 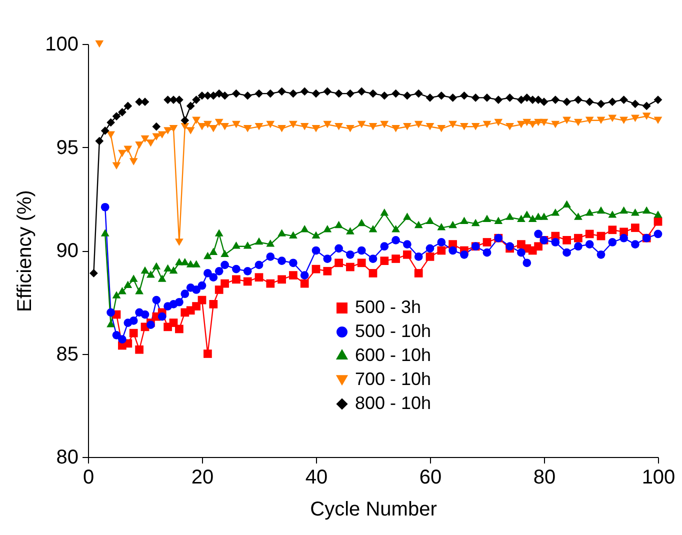 I want to click on legend-label: 700 - 10h, so click(x=393, y=379).